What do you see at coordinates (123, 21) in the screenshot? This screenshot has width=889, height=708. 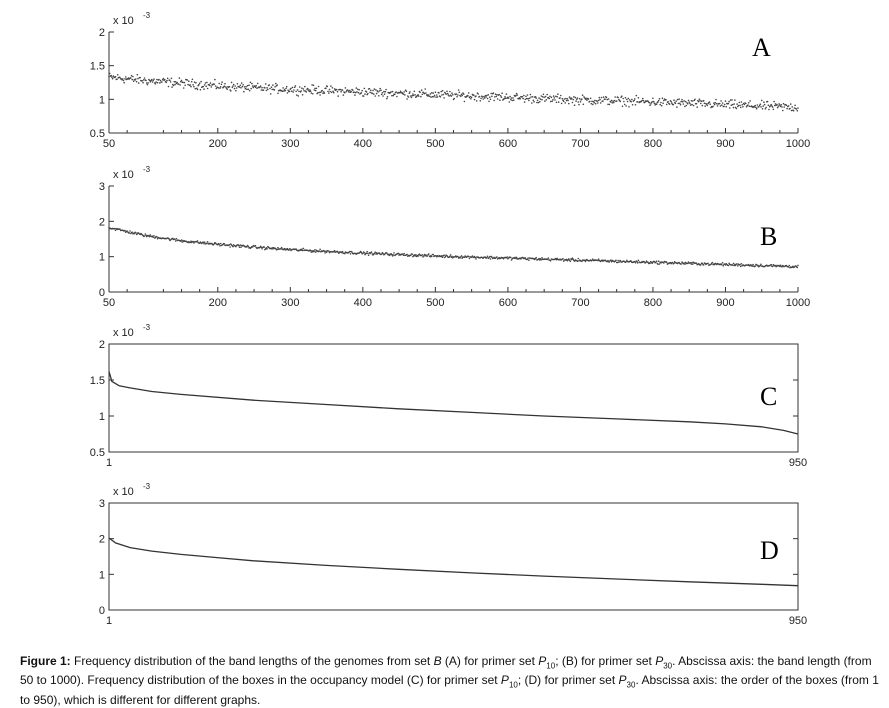 I see `panel-a-exponent-label: x 10` at bounding box center [123, 21].